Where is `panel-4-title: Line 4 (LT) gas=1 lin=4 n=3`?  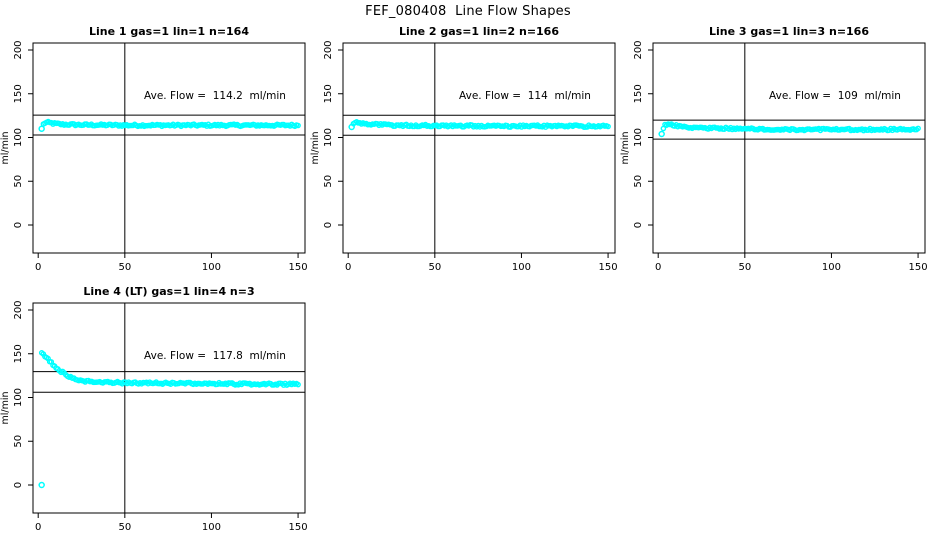 panel-4-title: Line 4 (LT) gas=1 lin=4 n=3 is located at coordinates (169, 291).